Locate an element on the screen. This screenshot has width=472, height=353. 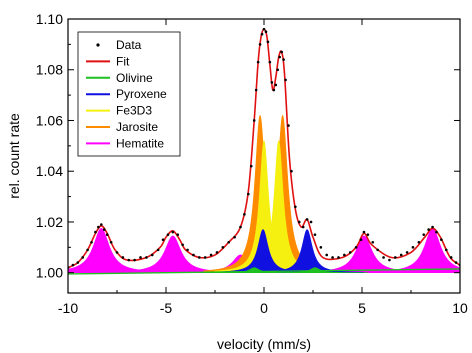
legend-item-olivine: Olivine is located at coordinates (119, 78).